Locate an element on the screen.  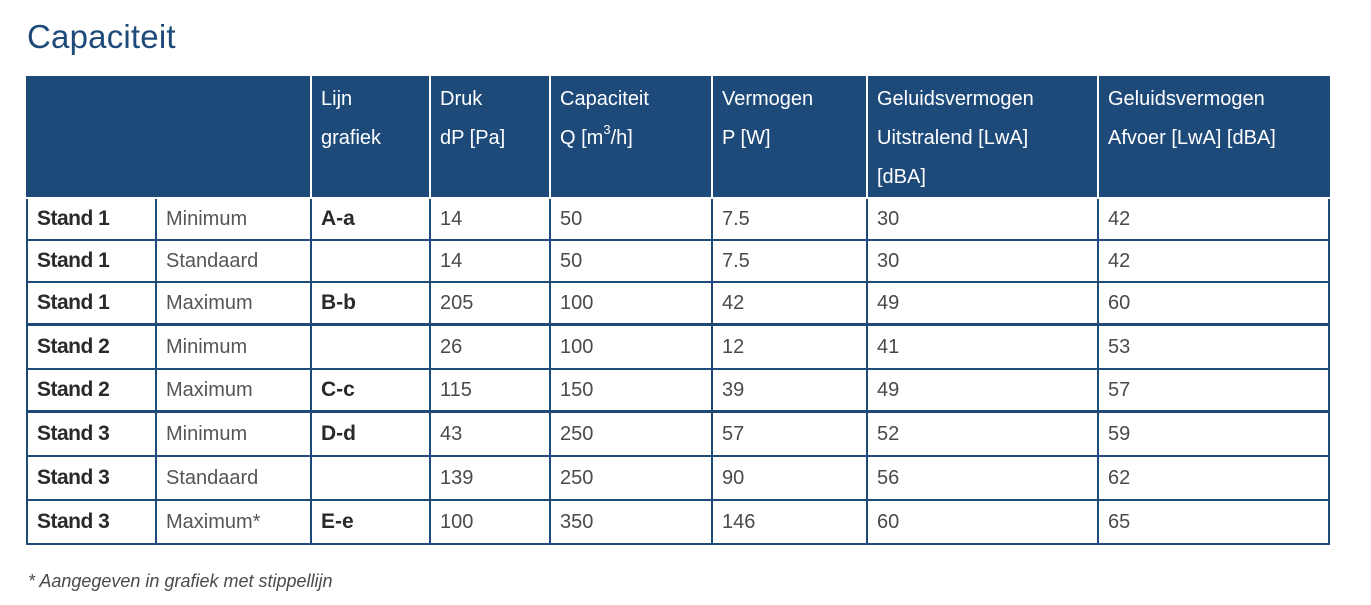
cell-vermogen: 57 is located at coordinates (789, 433).